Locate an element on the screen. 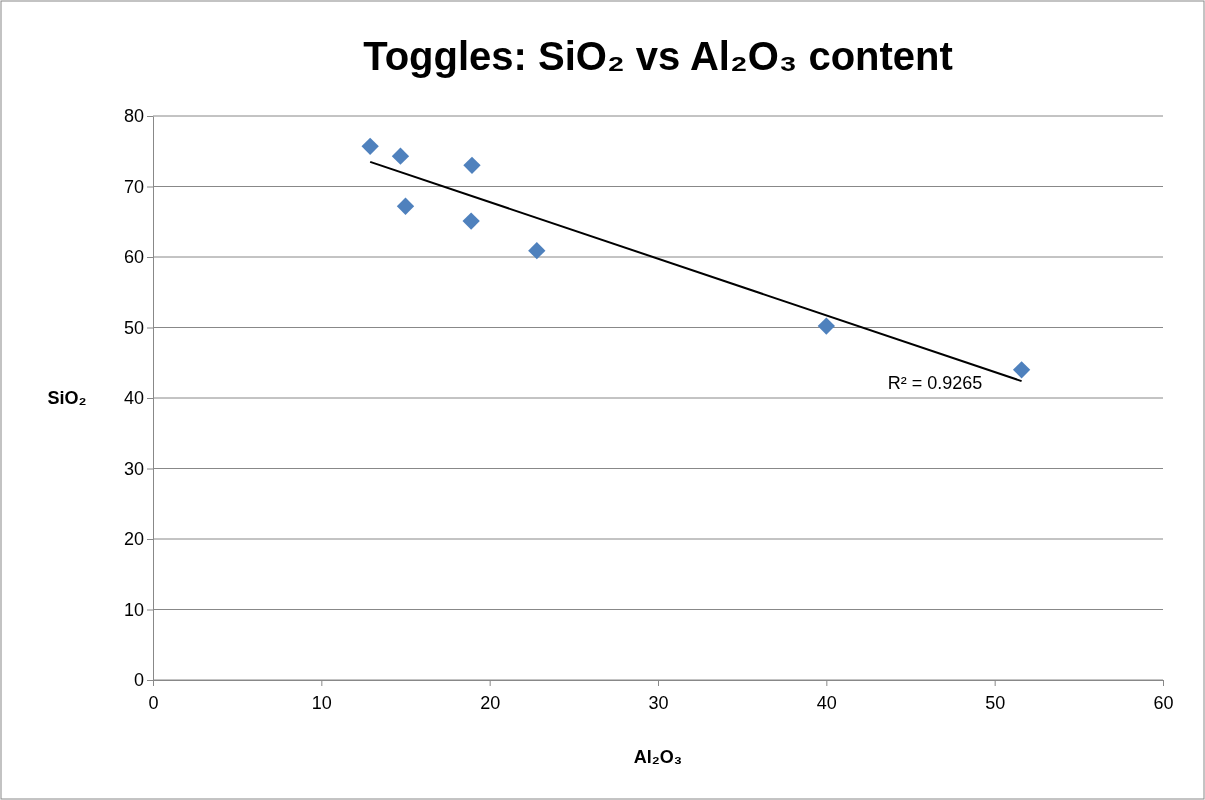  y-axis-title: SiO₂ is located at coordinates (67, 398).